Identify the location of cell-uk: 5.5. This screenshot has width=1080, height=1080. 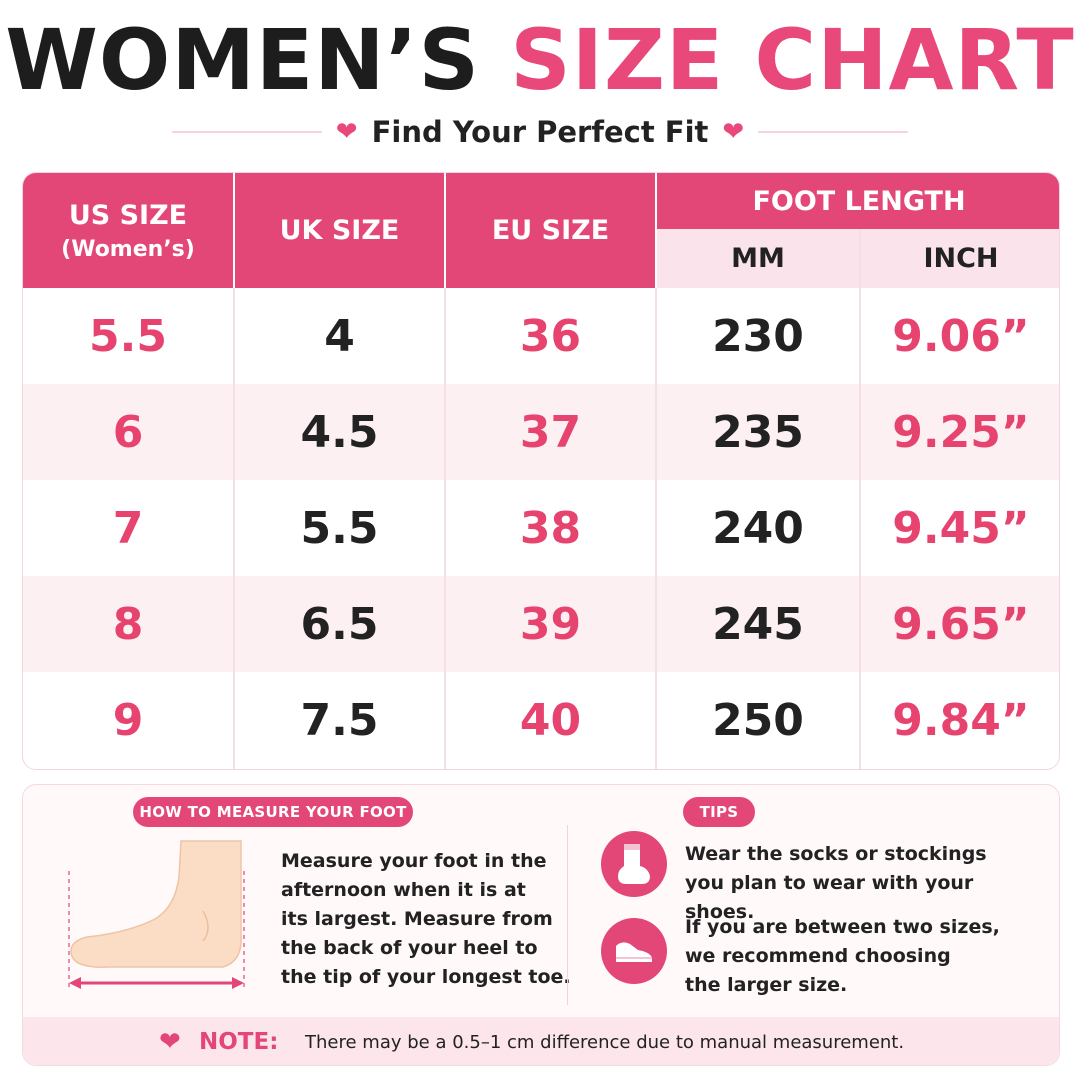
(339, 528).